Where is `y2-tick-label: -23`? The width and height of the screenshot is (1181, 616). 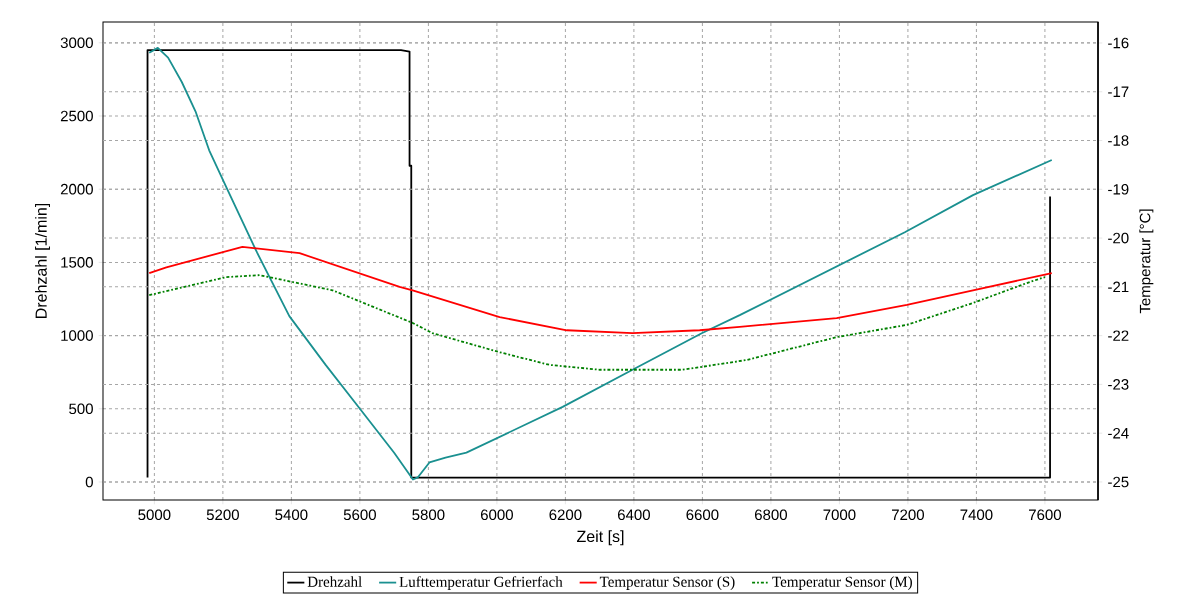
y2-tick-label: -23 is located at coordinates (1118, 384).